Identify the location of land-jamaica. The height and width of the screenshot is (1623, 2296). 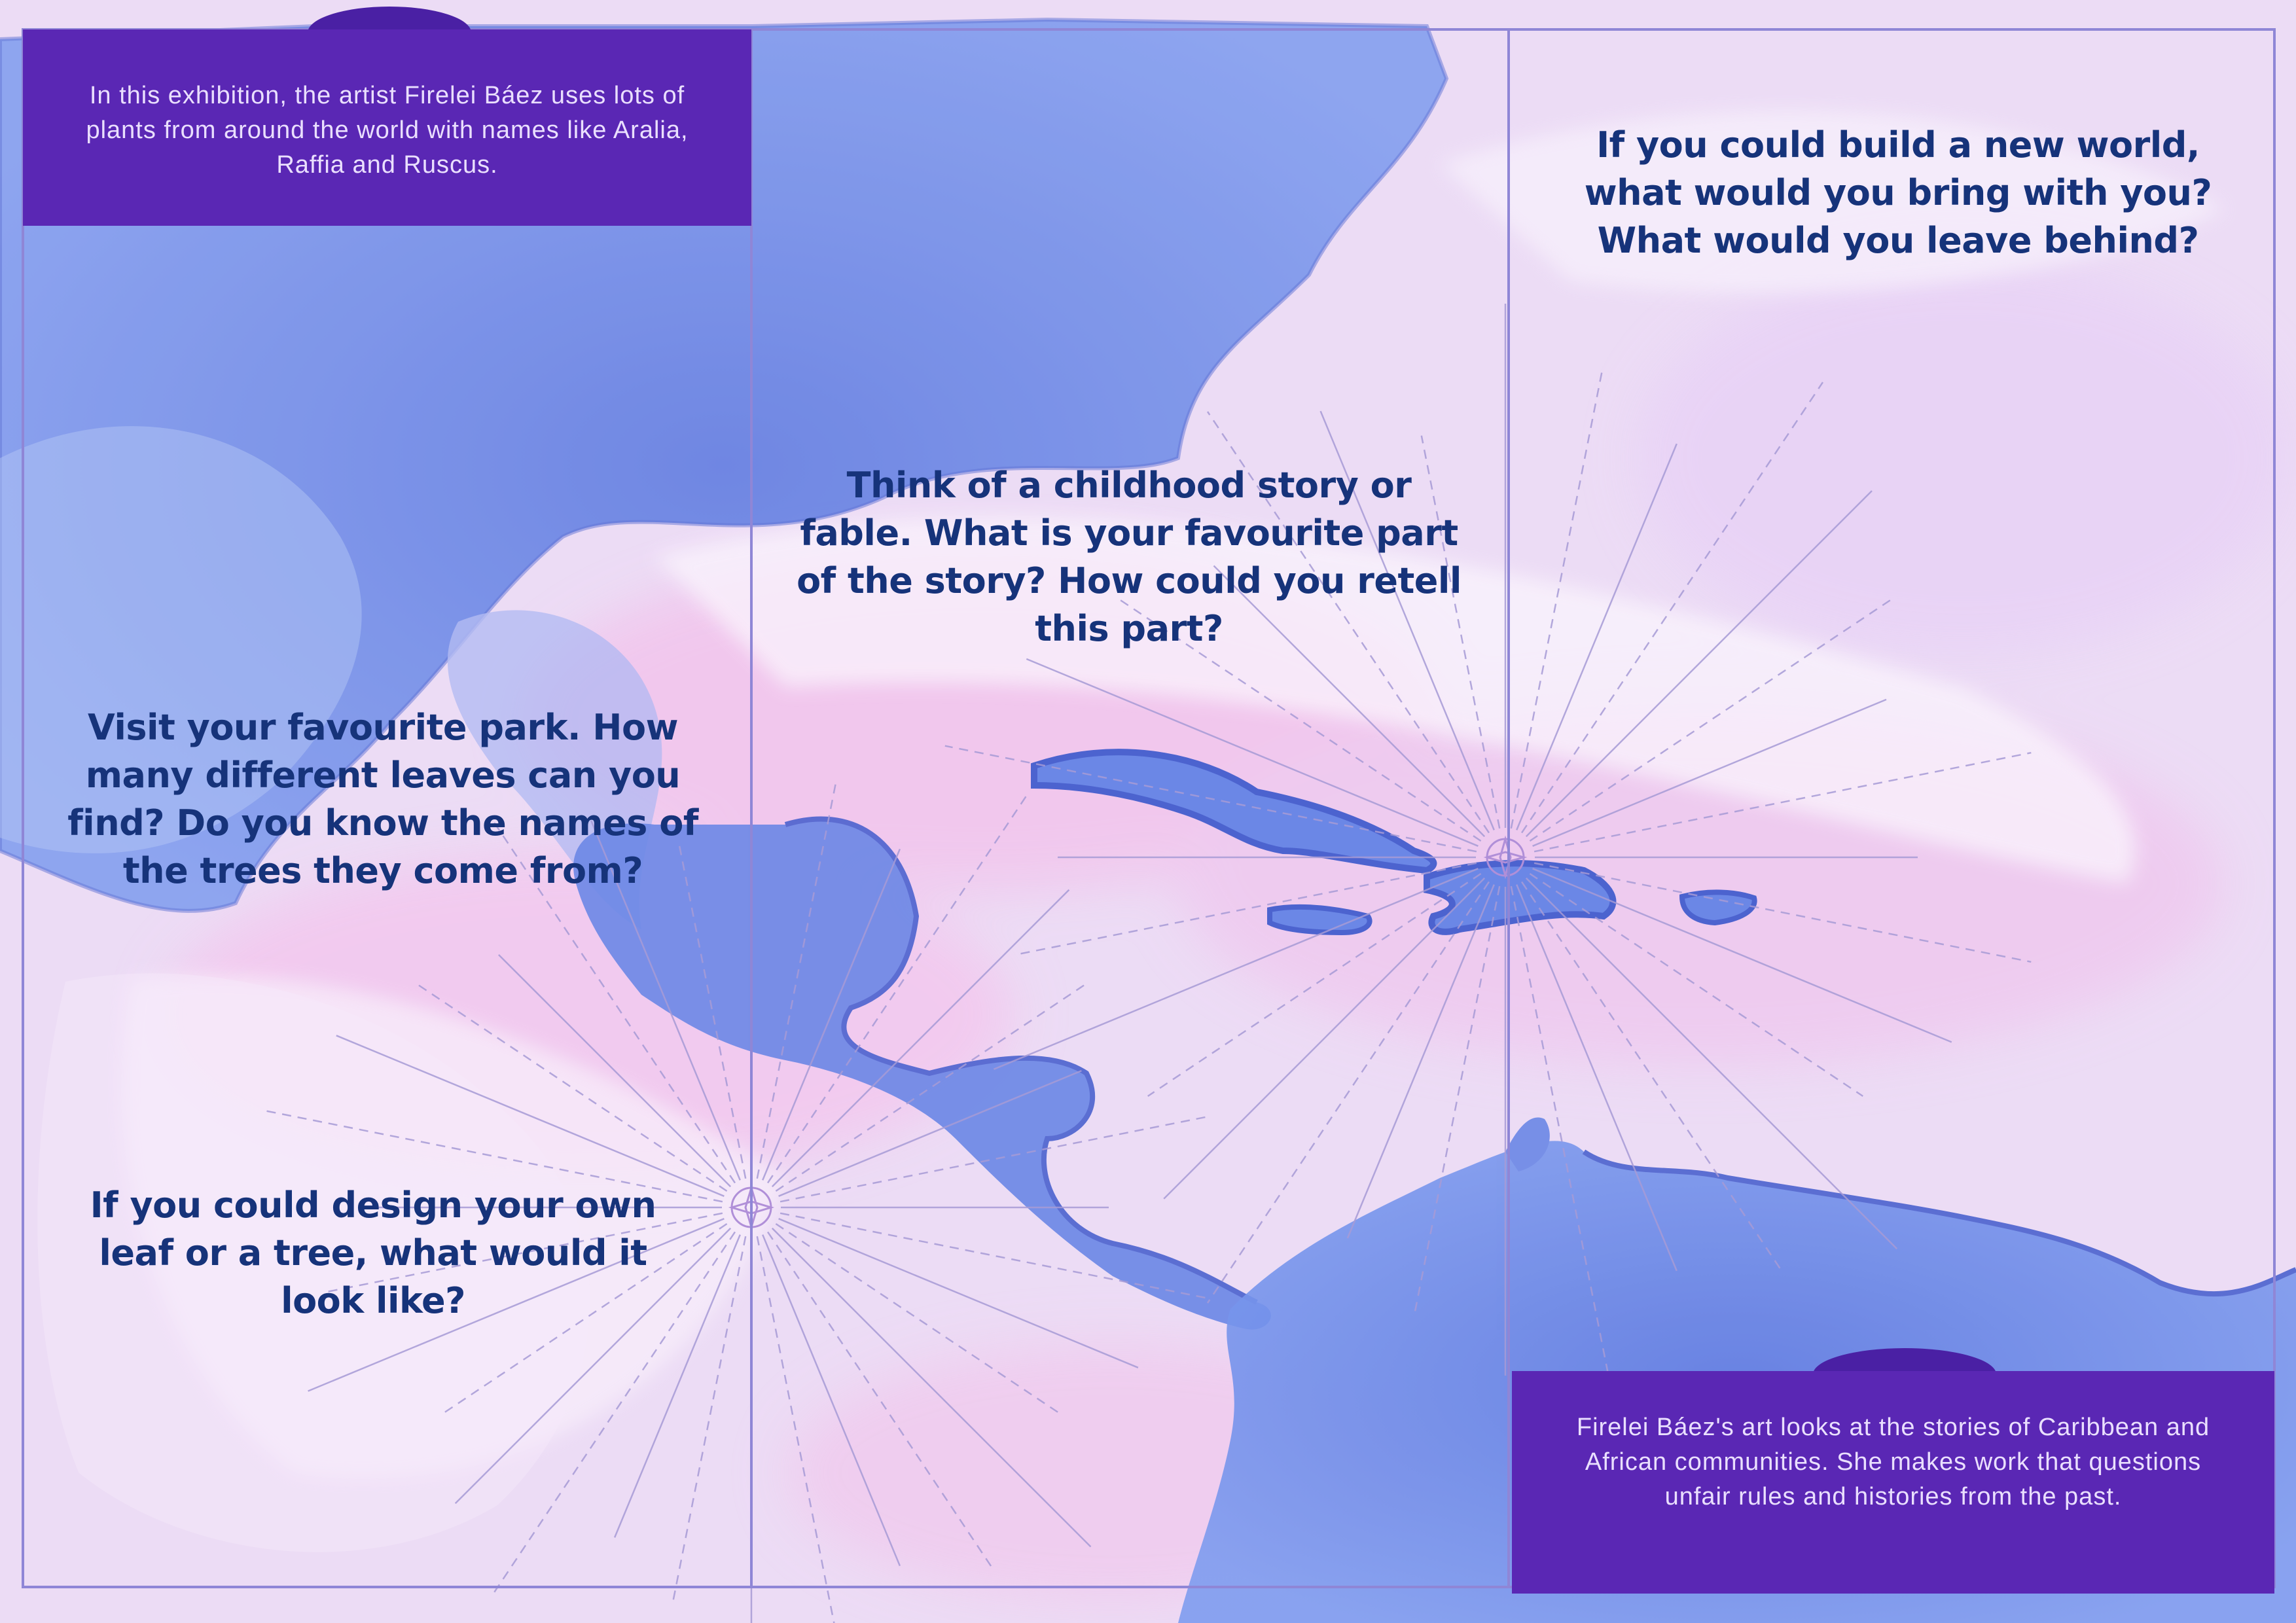
(1319, 920).